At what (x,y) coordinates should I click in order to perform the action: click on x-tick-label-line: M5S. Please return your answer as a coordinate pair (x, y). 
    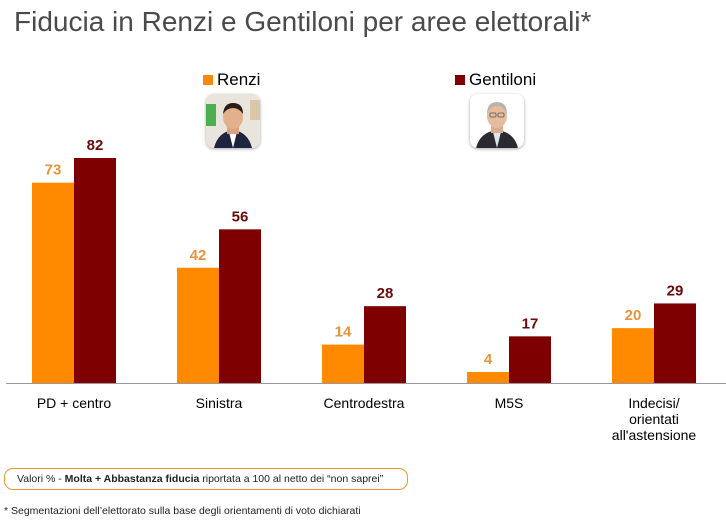
    Looking at the image, I should click on (509, 403).